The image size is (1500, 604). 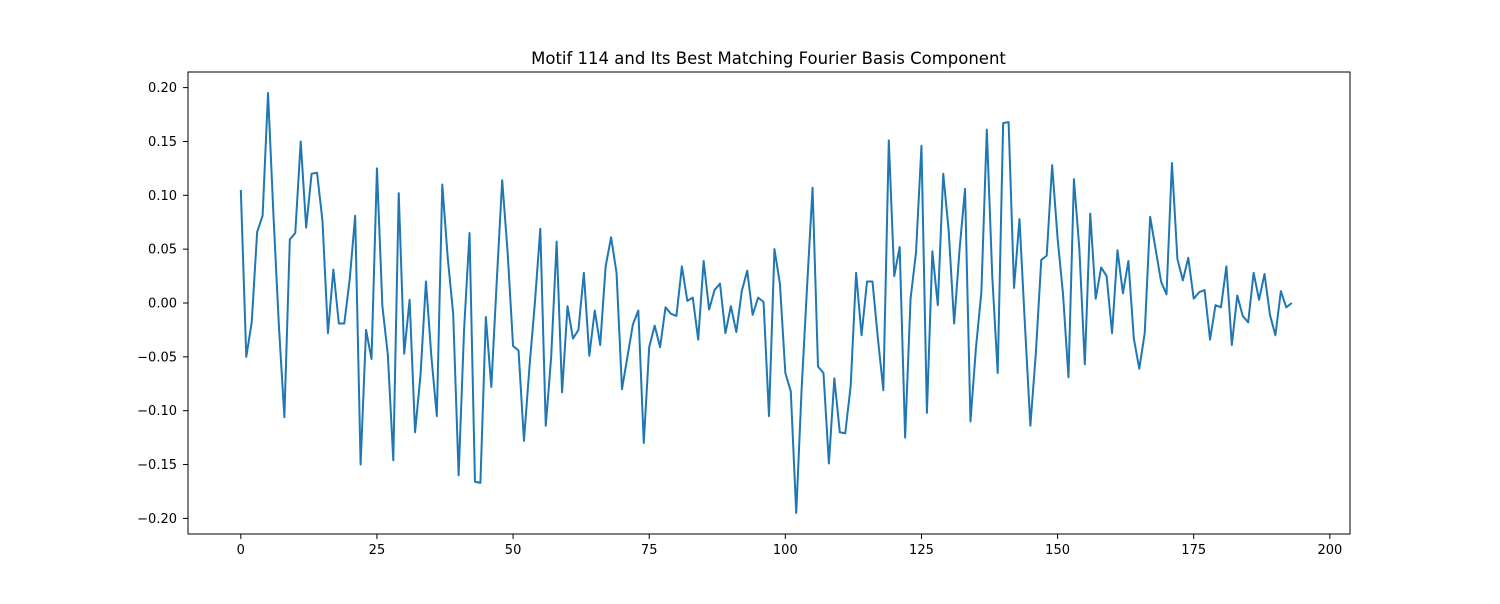 I want to click on y-tick-label: −0.10, so click(x=157, y=411).